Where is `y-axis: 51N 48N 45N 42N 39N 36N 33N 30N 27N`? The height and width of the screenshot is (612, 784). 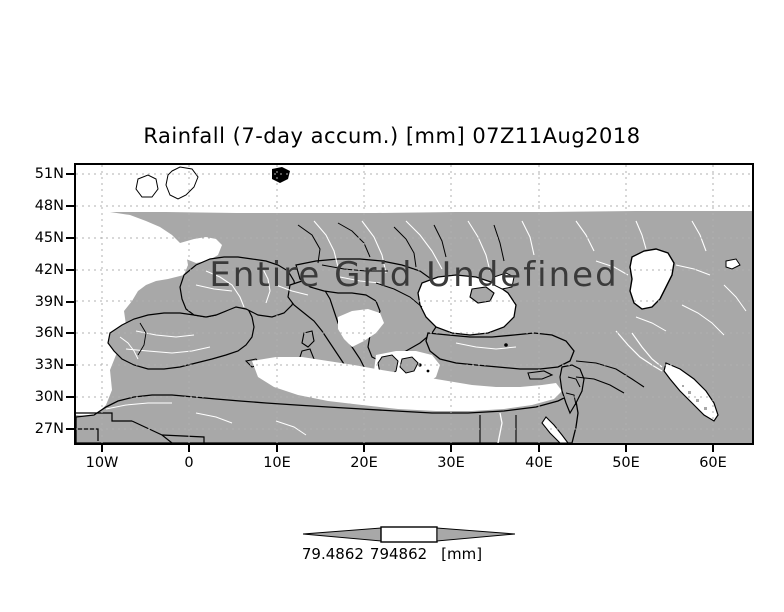 y-axis: 51N 48N 45N 42N 39N 36N 33N 30N 27N is located at coordinates (37, 304).